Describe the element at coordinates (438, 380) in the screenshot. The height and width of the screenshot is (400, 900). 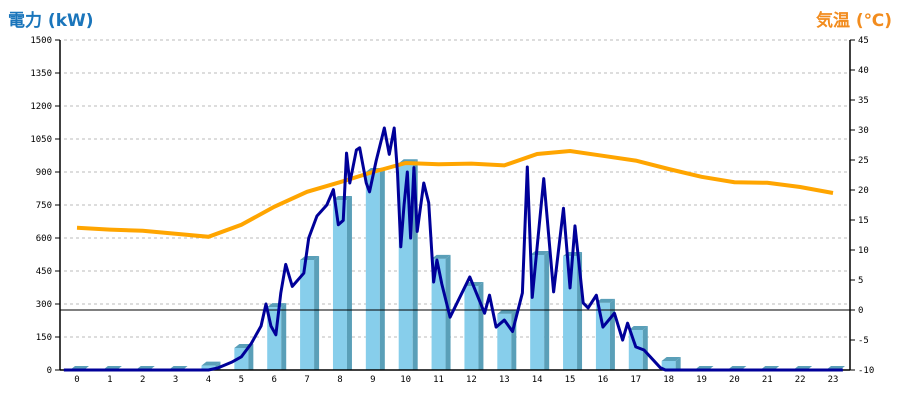
I see `x-tick-label: 11` at that location.